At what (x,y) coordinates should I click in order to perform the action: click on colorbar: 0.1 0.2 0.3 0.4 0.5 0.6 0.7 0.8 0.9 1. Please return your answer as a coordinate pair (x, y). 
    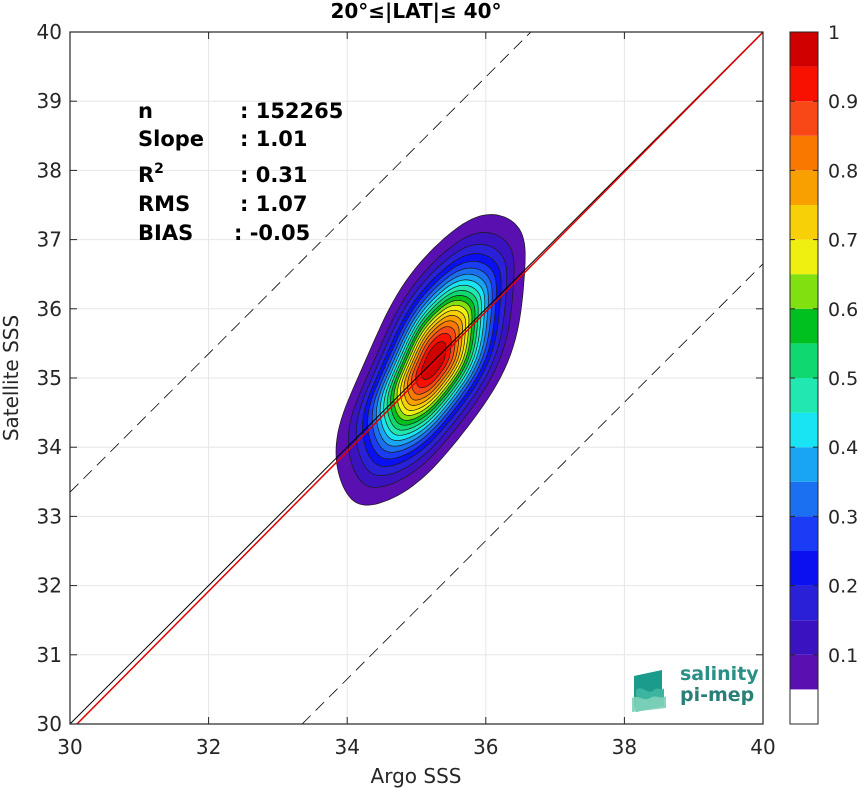
    Looking at the image, I should click on (823, 373).